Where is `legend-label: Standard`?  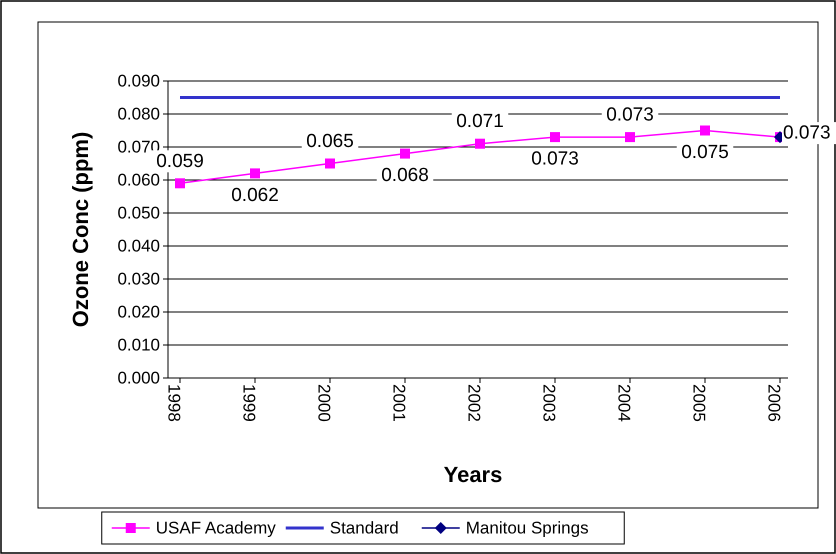 legend-label: Standard is located at coordinates (364, 528).